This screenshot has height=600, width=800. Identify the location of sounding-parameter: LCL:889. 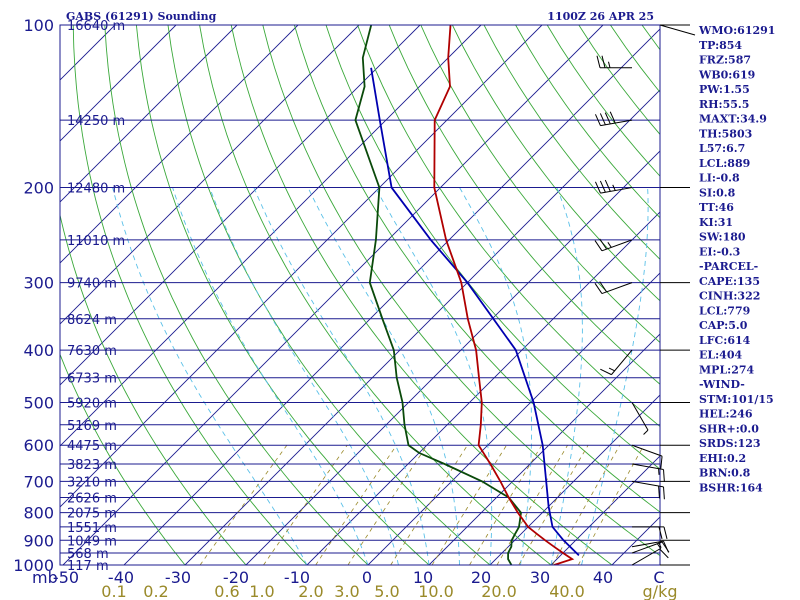
(724, 163).